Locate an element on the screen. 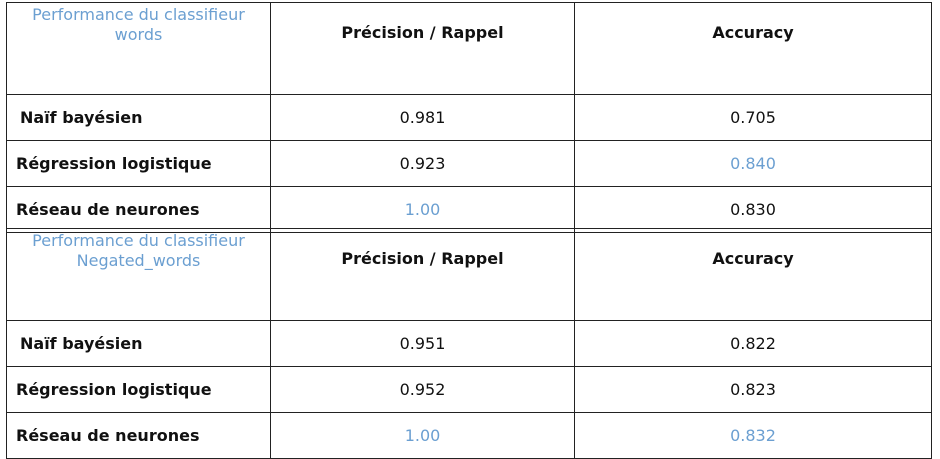  precision-value: 0.952 is located at coordinates (422, 389).